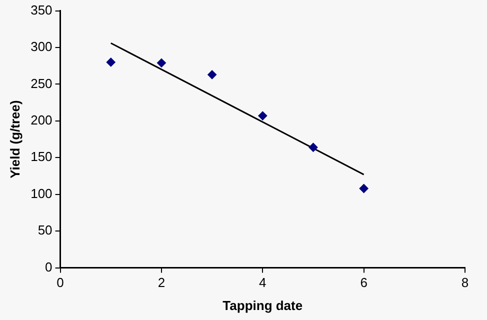 The image size is (487, 320). I want to click on y-tick-label: 350, so click(41, 10).